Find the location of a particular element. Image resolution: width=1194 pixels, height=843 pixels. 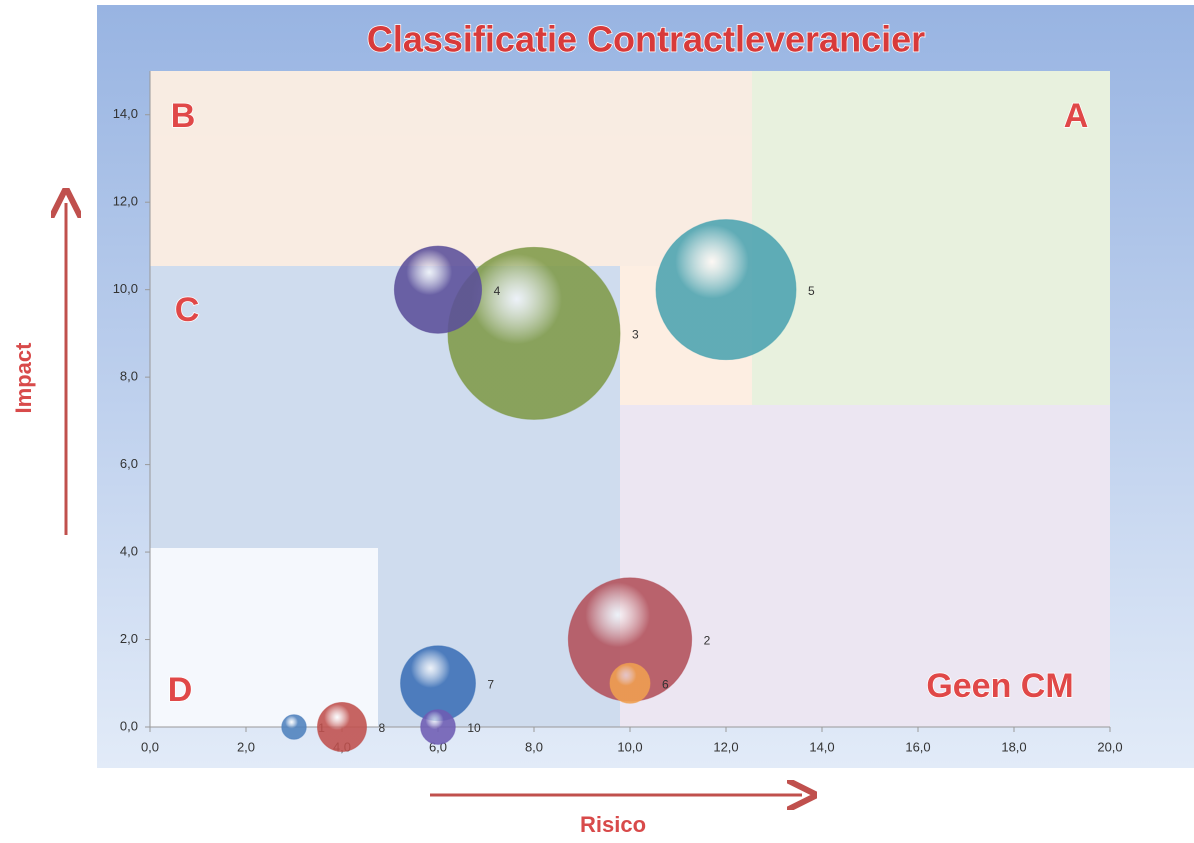

y-tick-label: 12,0 is located at coordinates (125, 201).